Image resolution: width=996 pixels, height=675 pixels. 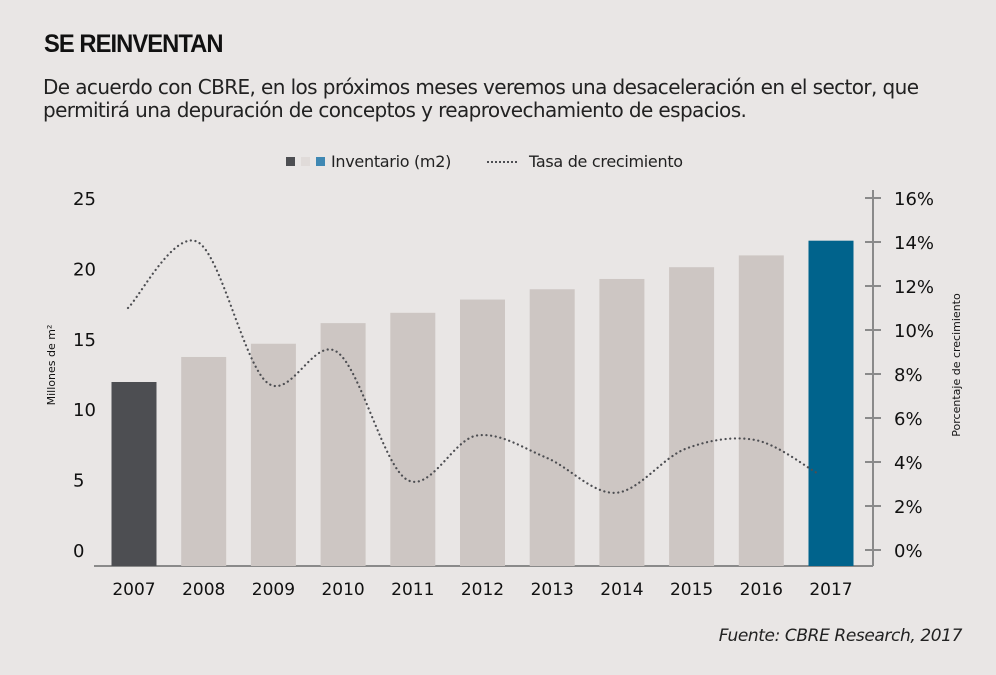 I want to click on y2-tick-label: 2%, so click(x=908, y=507).